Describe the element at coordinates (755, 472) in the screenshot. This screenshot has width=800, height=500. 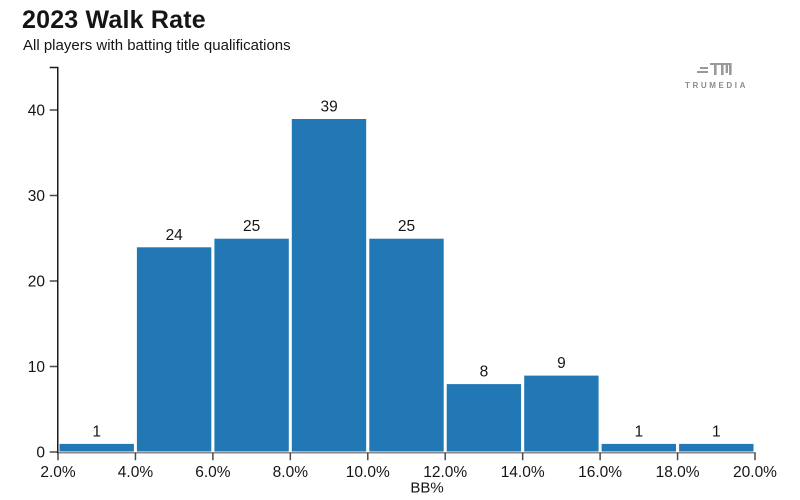
I see `x-tick-label: 20.0%` at that location.